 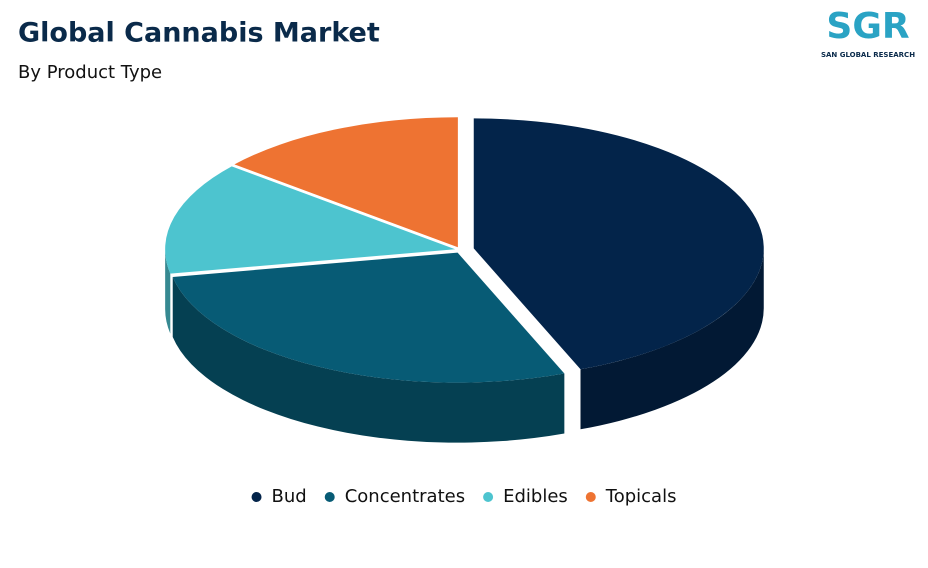 What do you see at coordinates (90, 72) in the screenshot?
I see `chart-subtitle: By Product Type` at bounding box center [90, 72].